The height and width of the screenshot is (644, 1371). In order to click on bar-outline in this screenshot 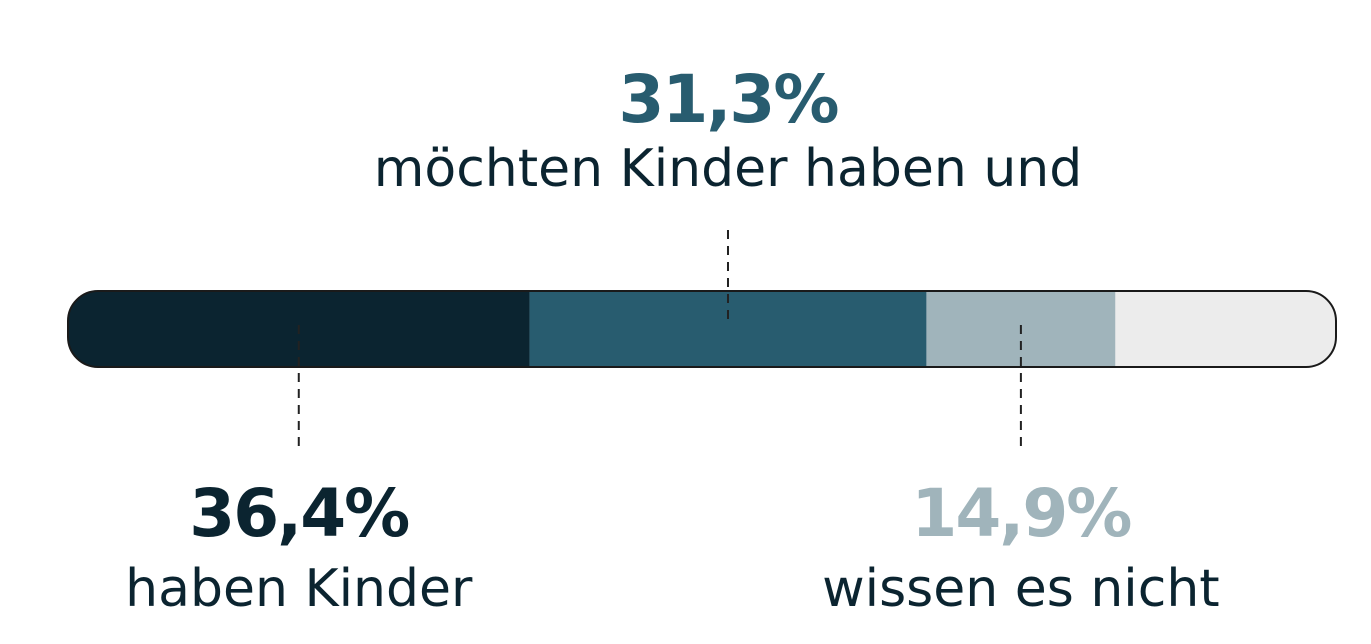, I will do `click(702, 329)`.